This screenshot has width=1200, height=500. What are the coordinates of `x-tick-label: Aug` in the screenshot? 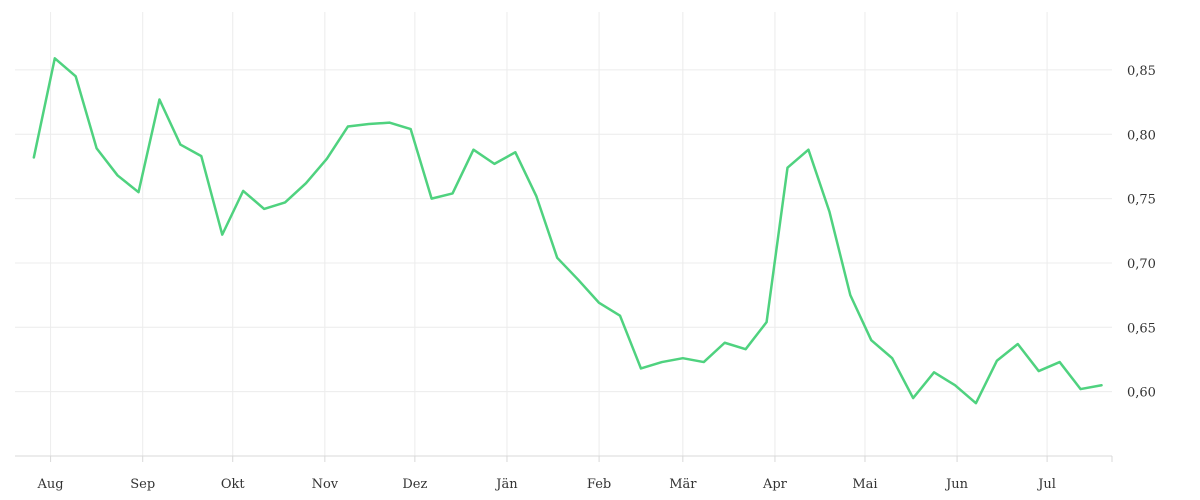 It's located at (50, 484).